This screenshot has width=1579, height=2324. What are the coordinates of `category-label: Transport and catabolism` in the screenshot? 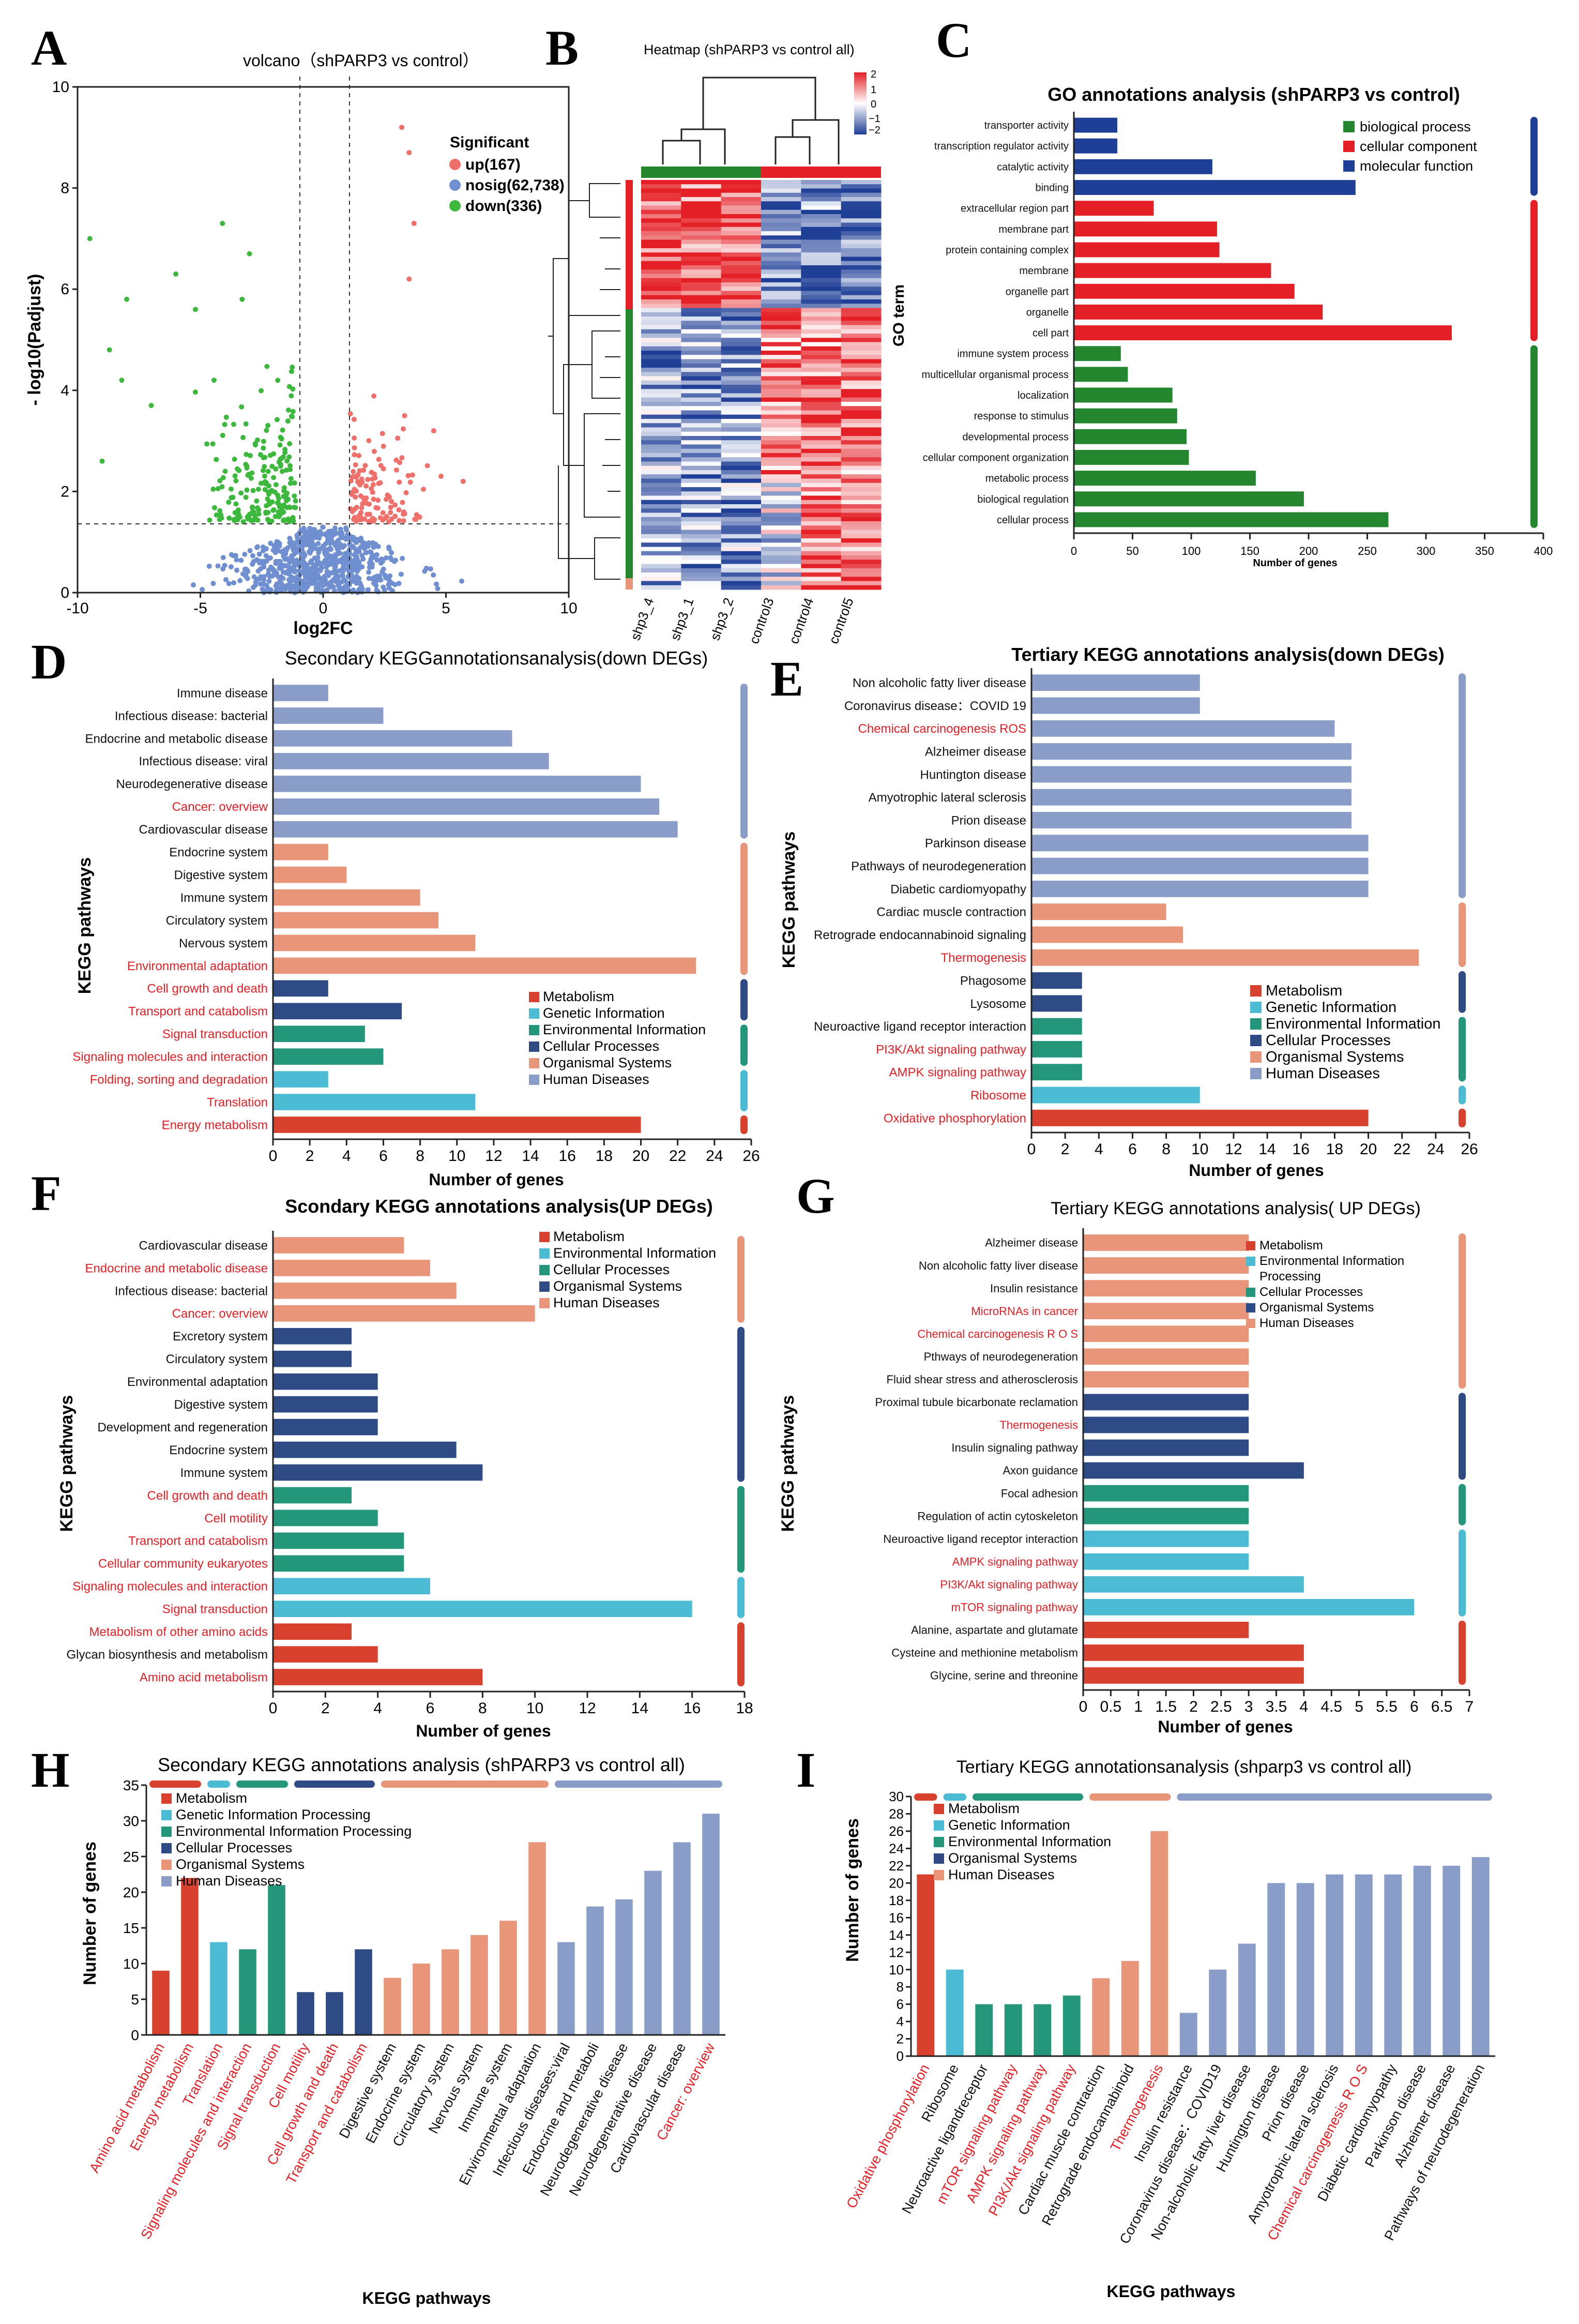 It's located at (198, 1012).